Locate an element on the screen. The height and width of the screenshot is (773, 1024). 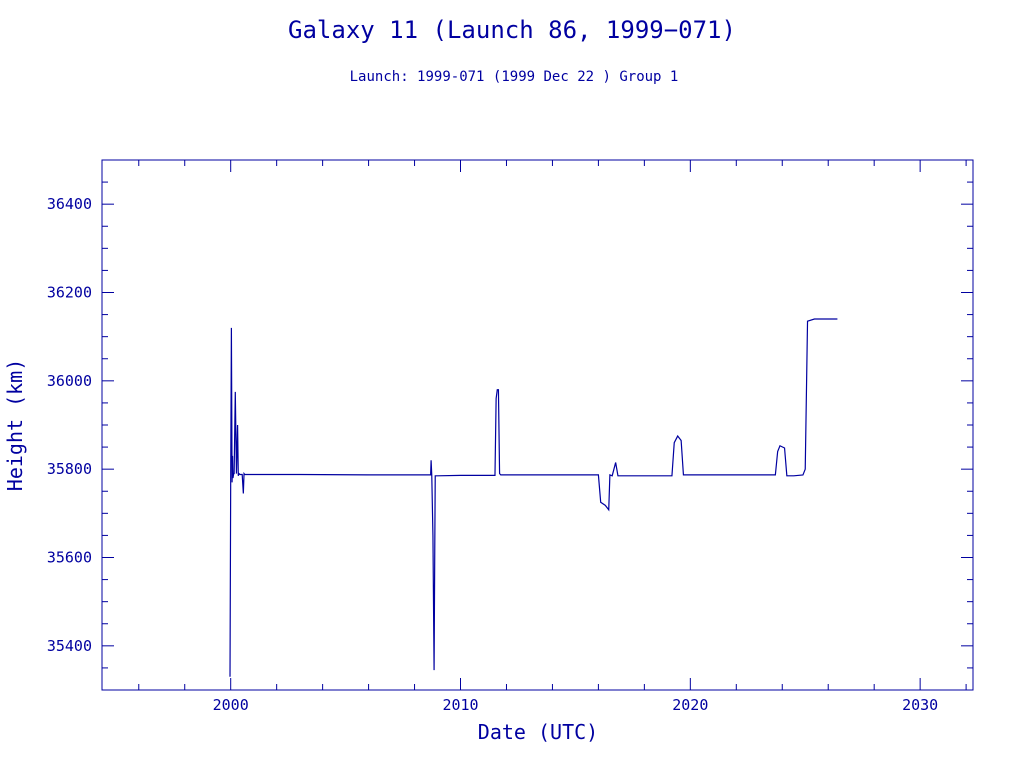
y-tick-label: 36000 is located at coordinates (69, 381).